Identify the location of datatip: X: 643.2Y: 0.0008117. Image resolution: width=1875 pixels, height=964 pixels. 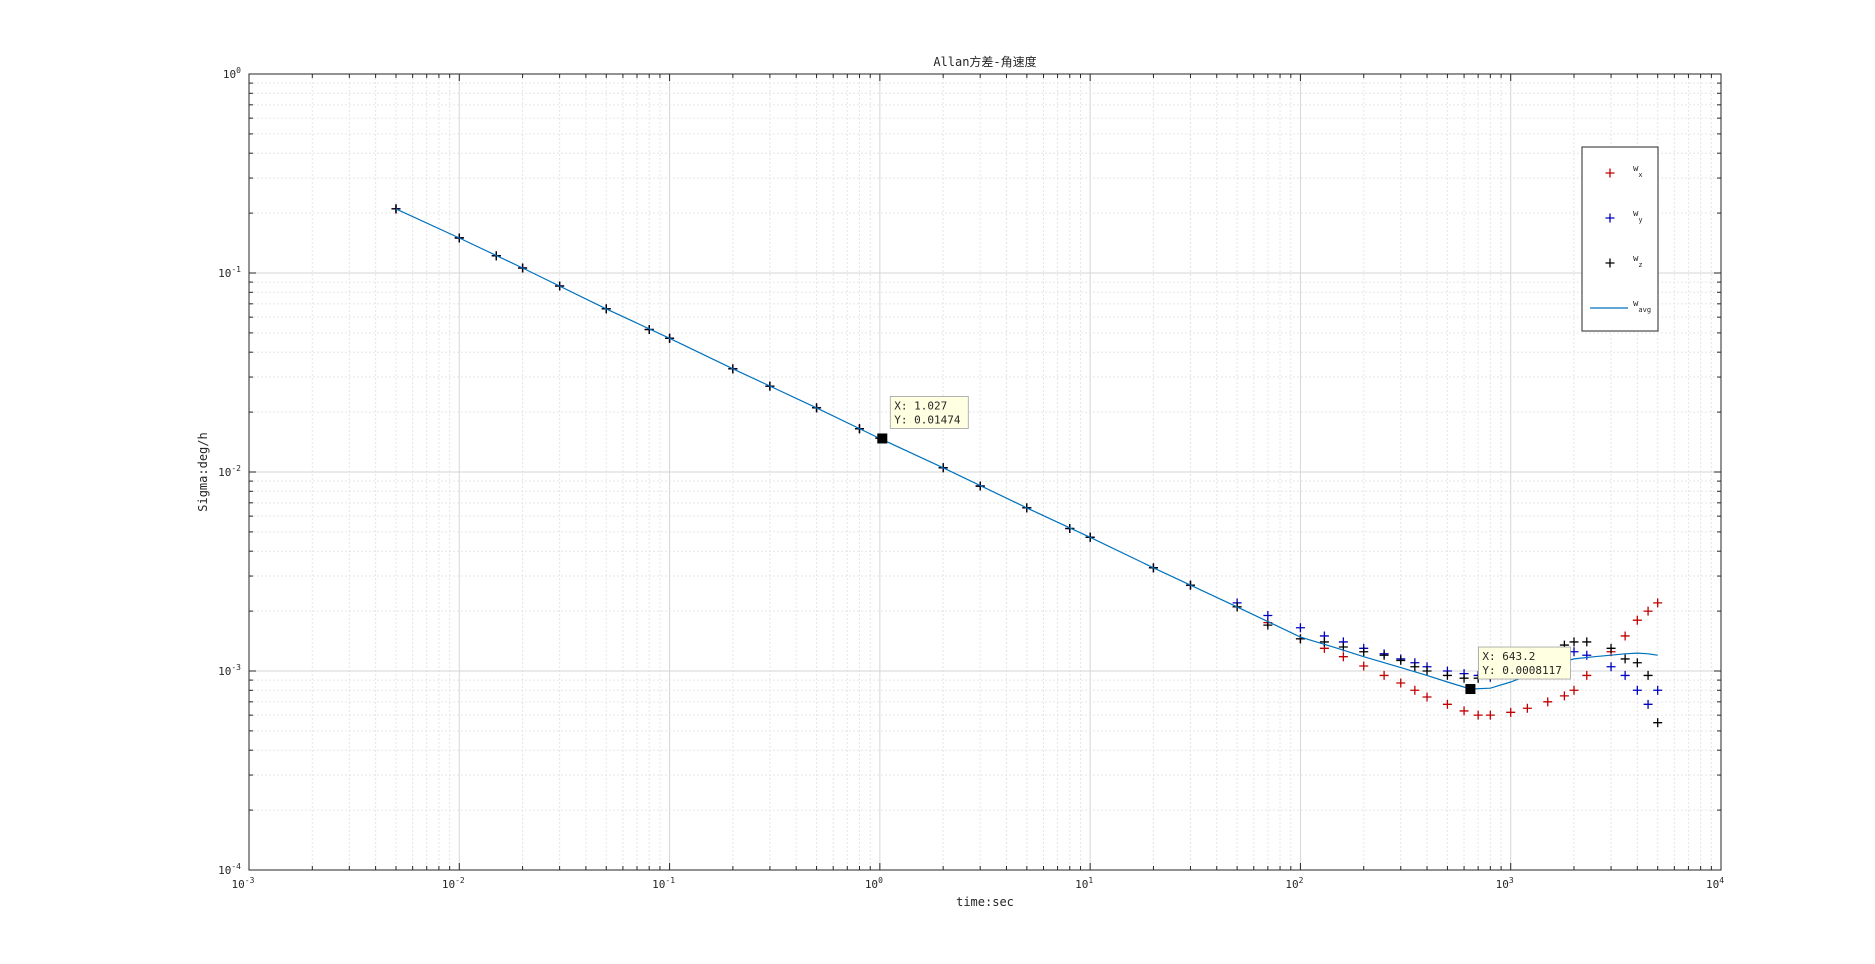
(1518, 670).